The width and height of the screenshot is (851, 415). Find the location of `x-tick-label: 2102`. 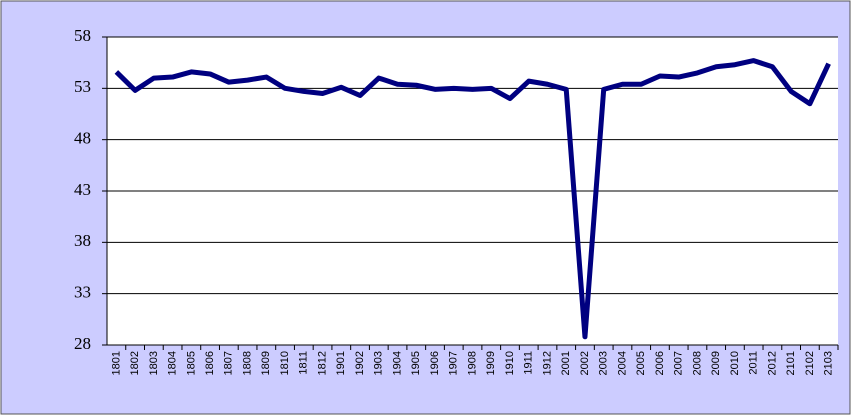

x-tick-label: 2102 is located at coordinates (810, 363).